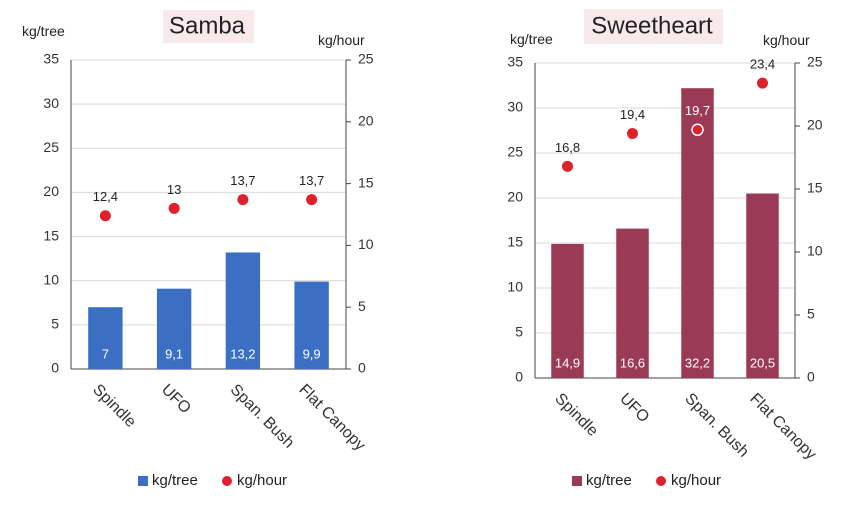 This screenshot has width=850, height=508. I want to click on dot-value-label: 12,4, so click(105, 196).